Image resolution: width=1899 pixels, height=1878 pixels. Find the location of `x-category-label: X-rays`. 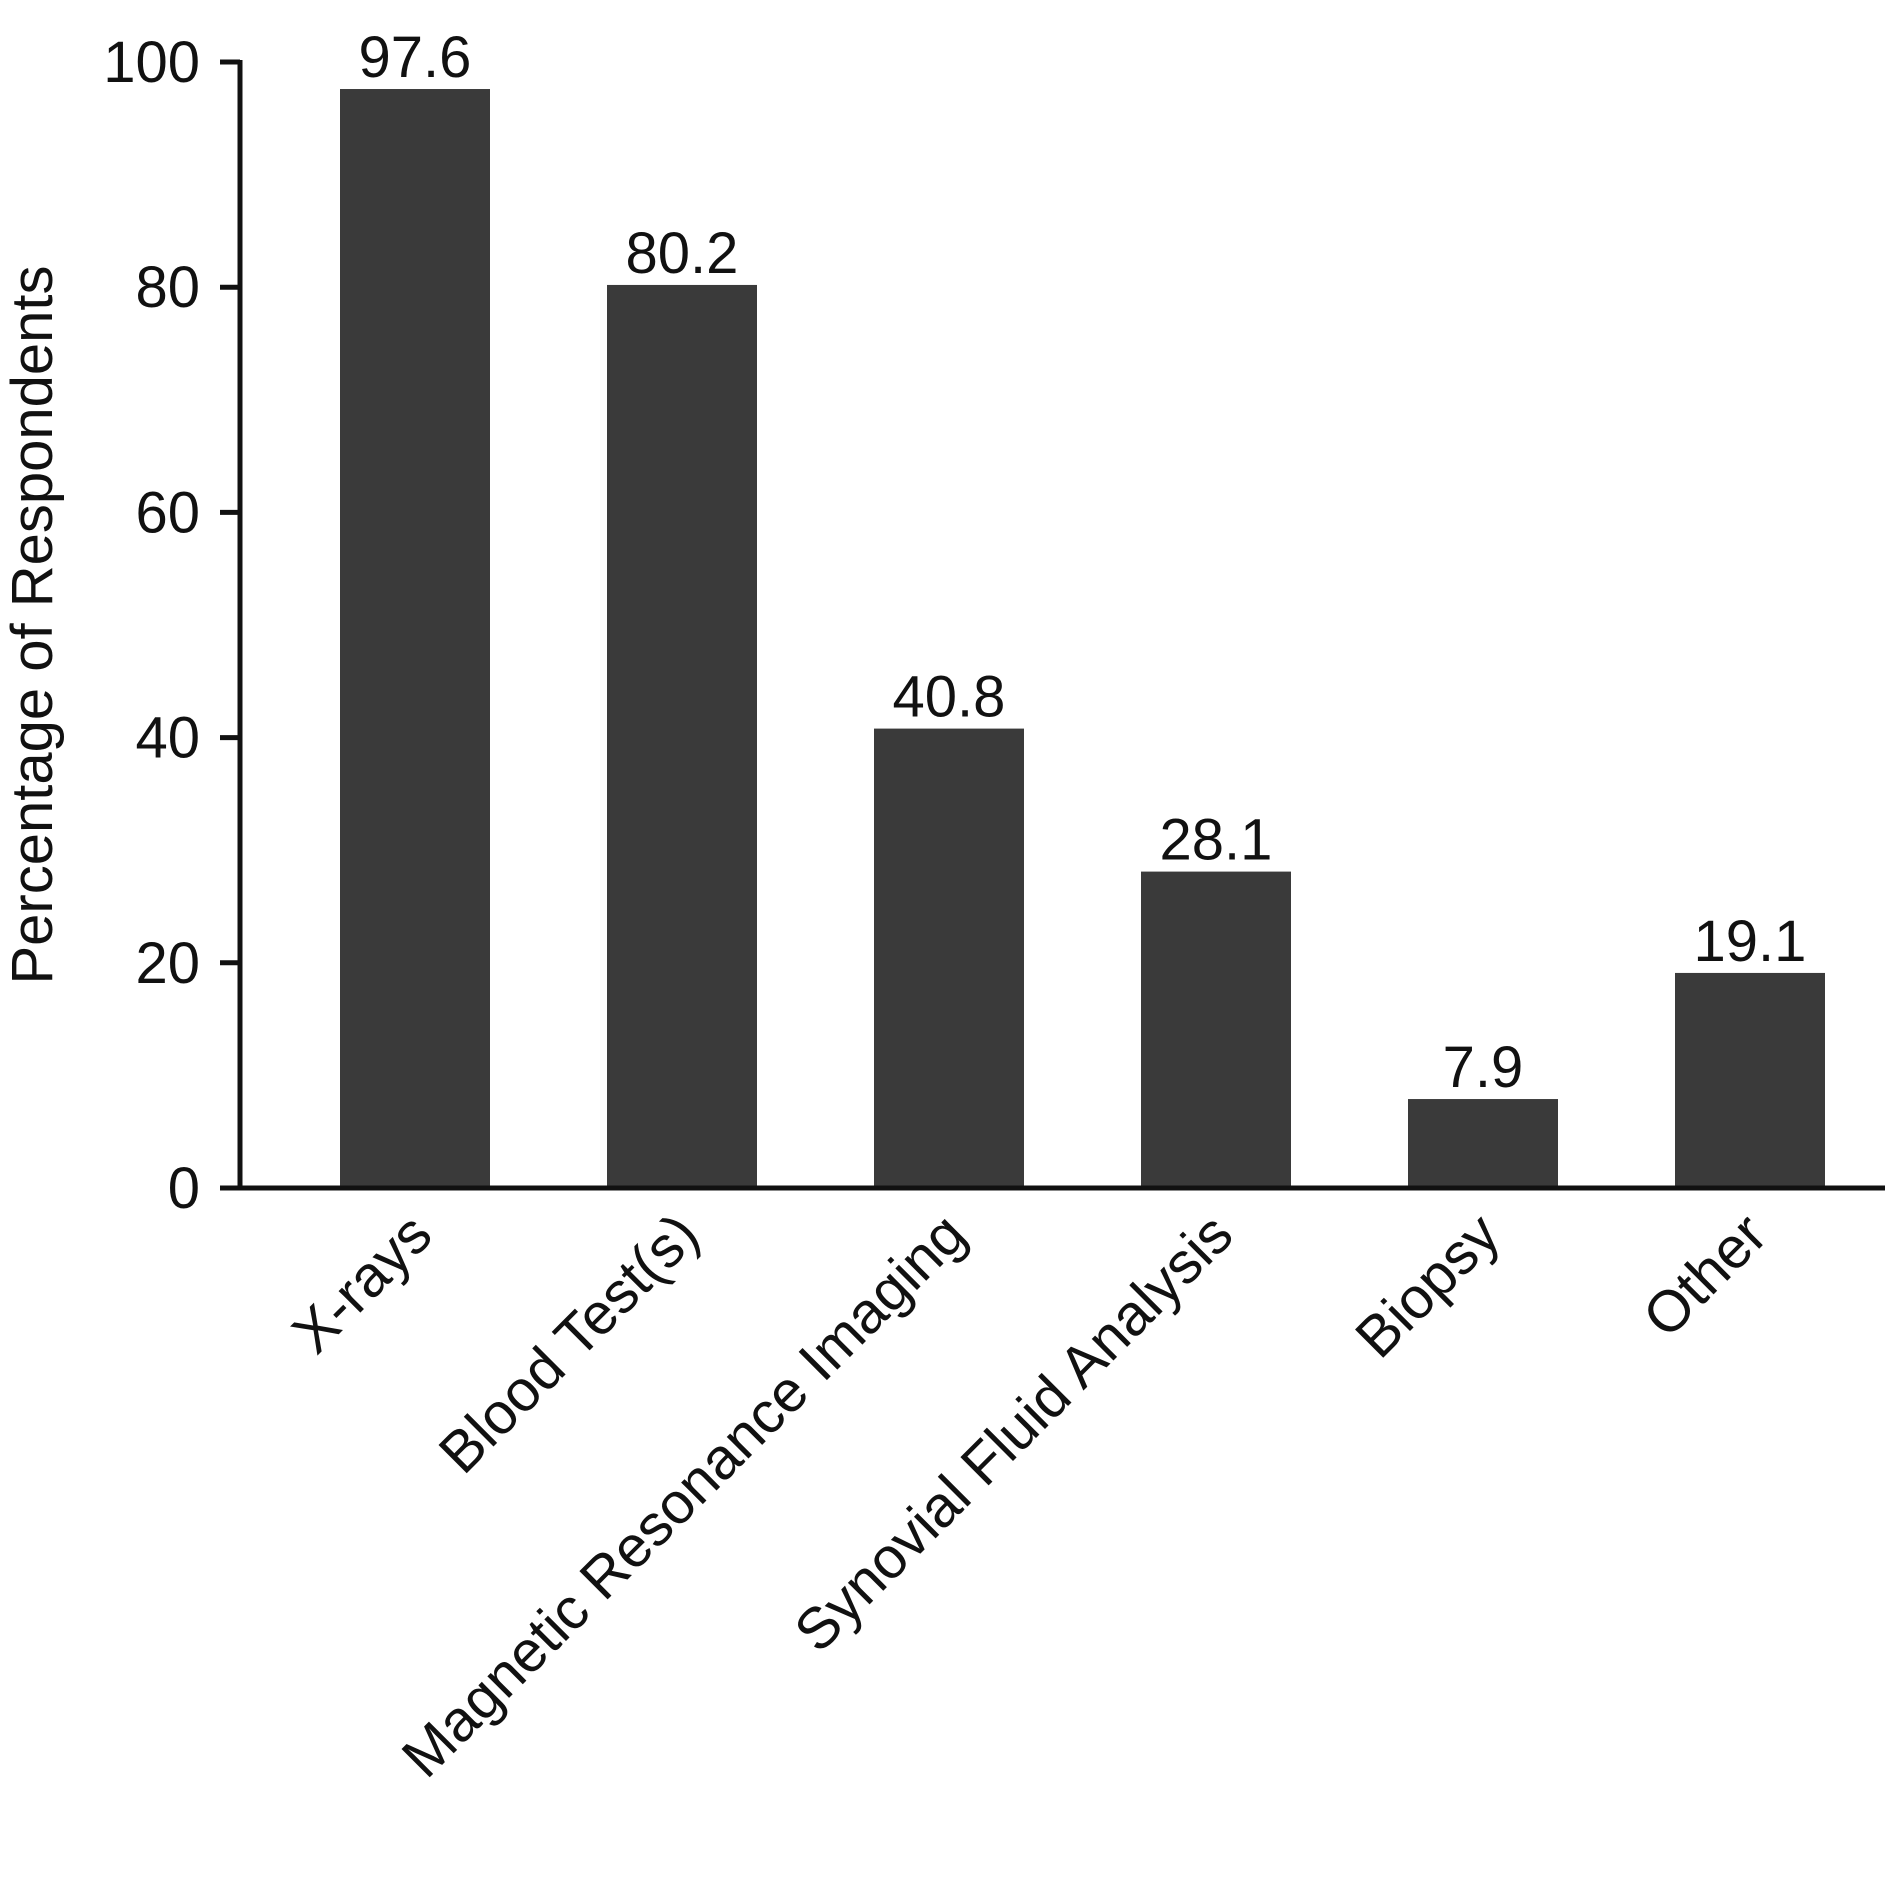

x-category-label: X-rays is located at coordinates (362, 1283).